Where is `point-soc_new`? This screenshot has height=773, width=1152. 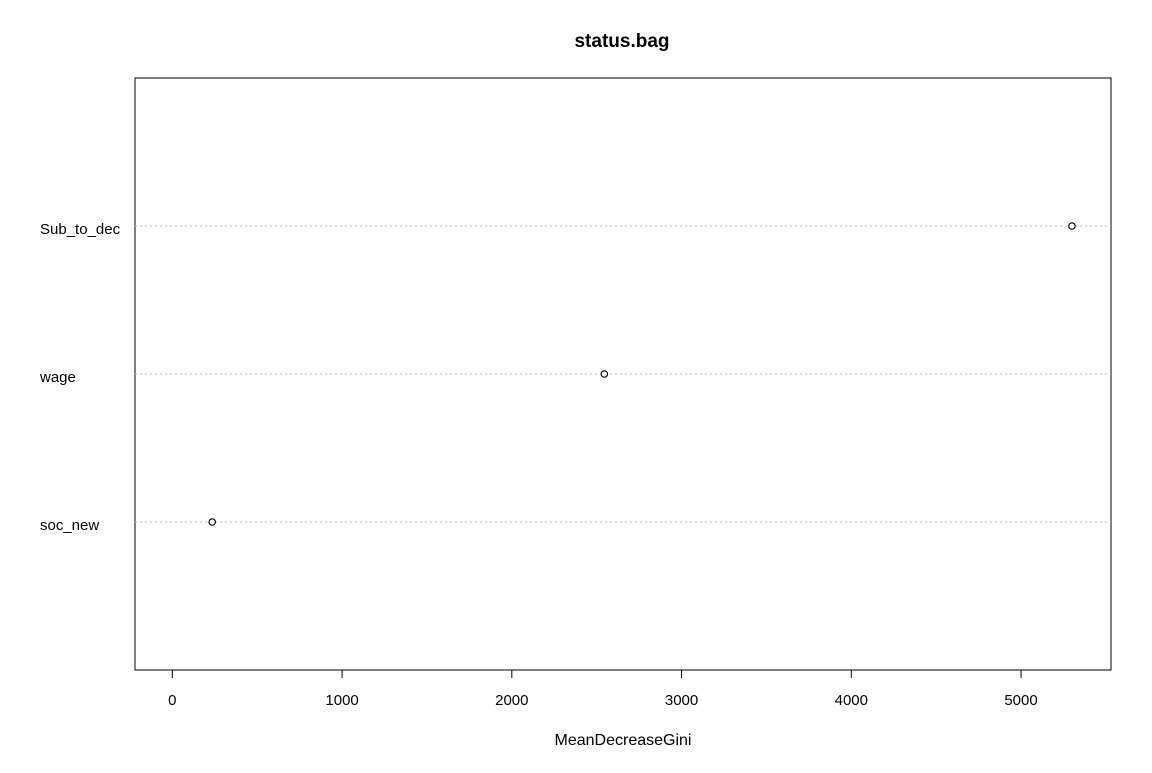 point-soc_new is located at coordinates (212, 522).